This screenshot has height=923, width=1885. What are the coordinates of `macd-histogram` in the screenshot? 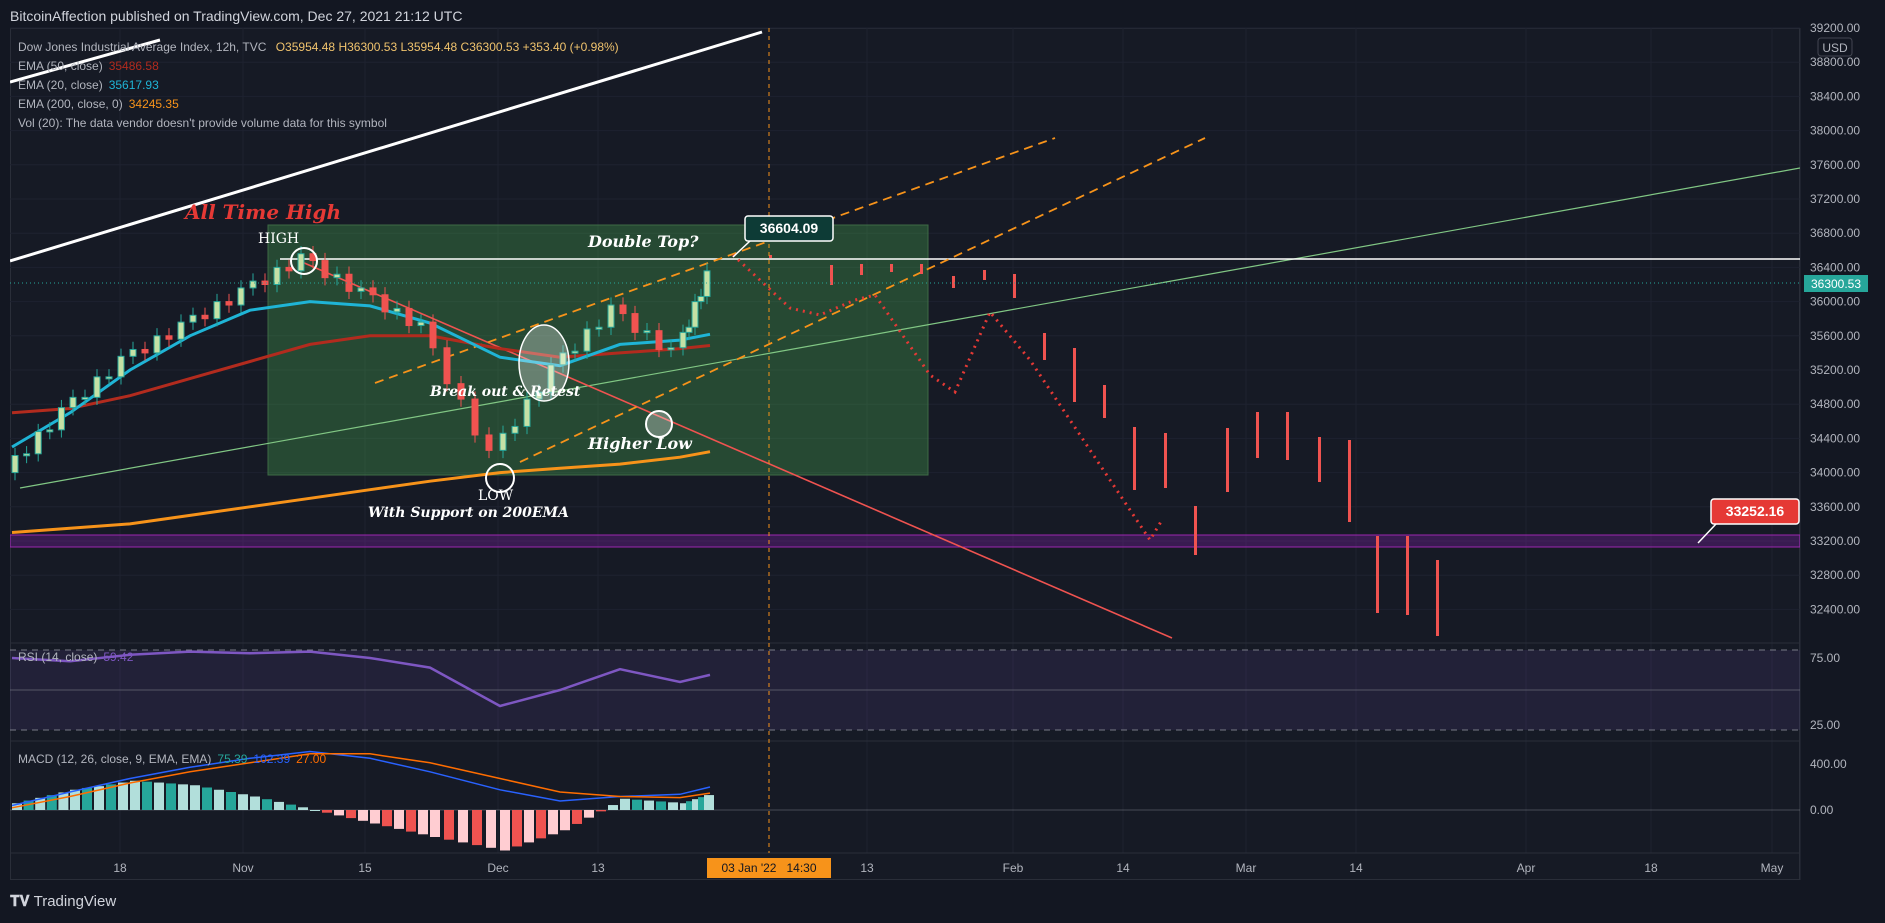 It's located at (363, 815).